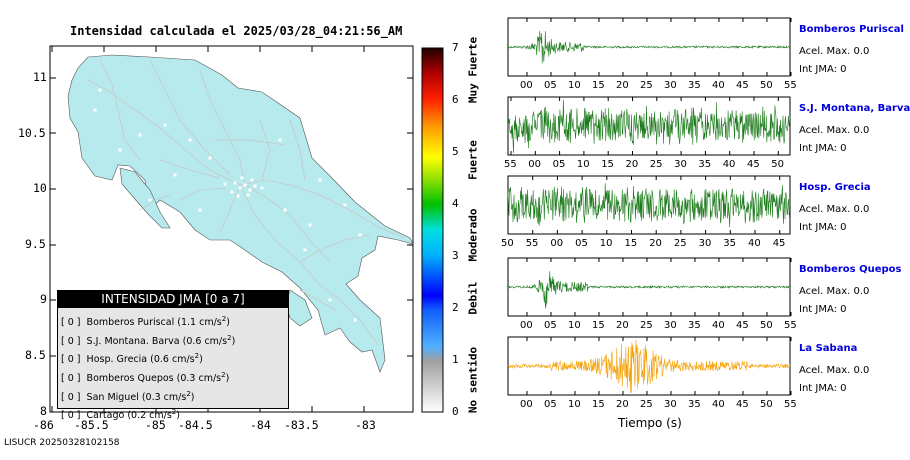 Image resolution: width=910 pixels, height=460 pixels. Describe the element at coordinates (851, 29) in the screenshot. I see `station-name: Bomberos Puriscal` at that location.